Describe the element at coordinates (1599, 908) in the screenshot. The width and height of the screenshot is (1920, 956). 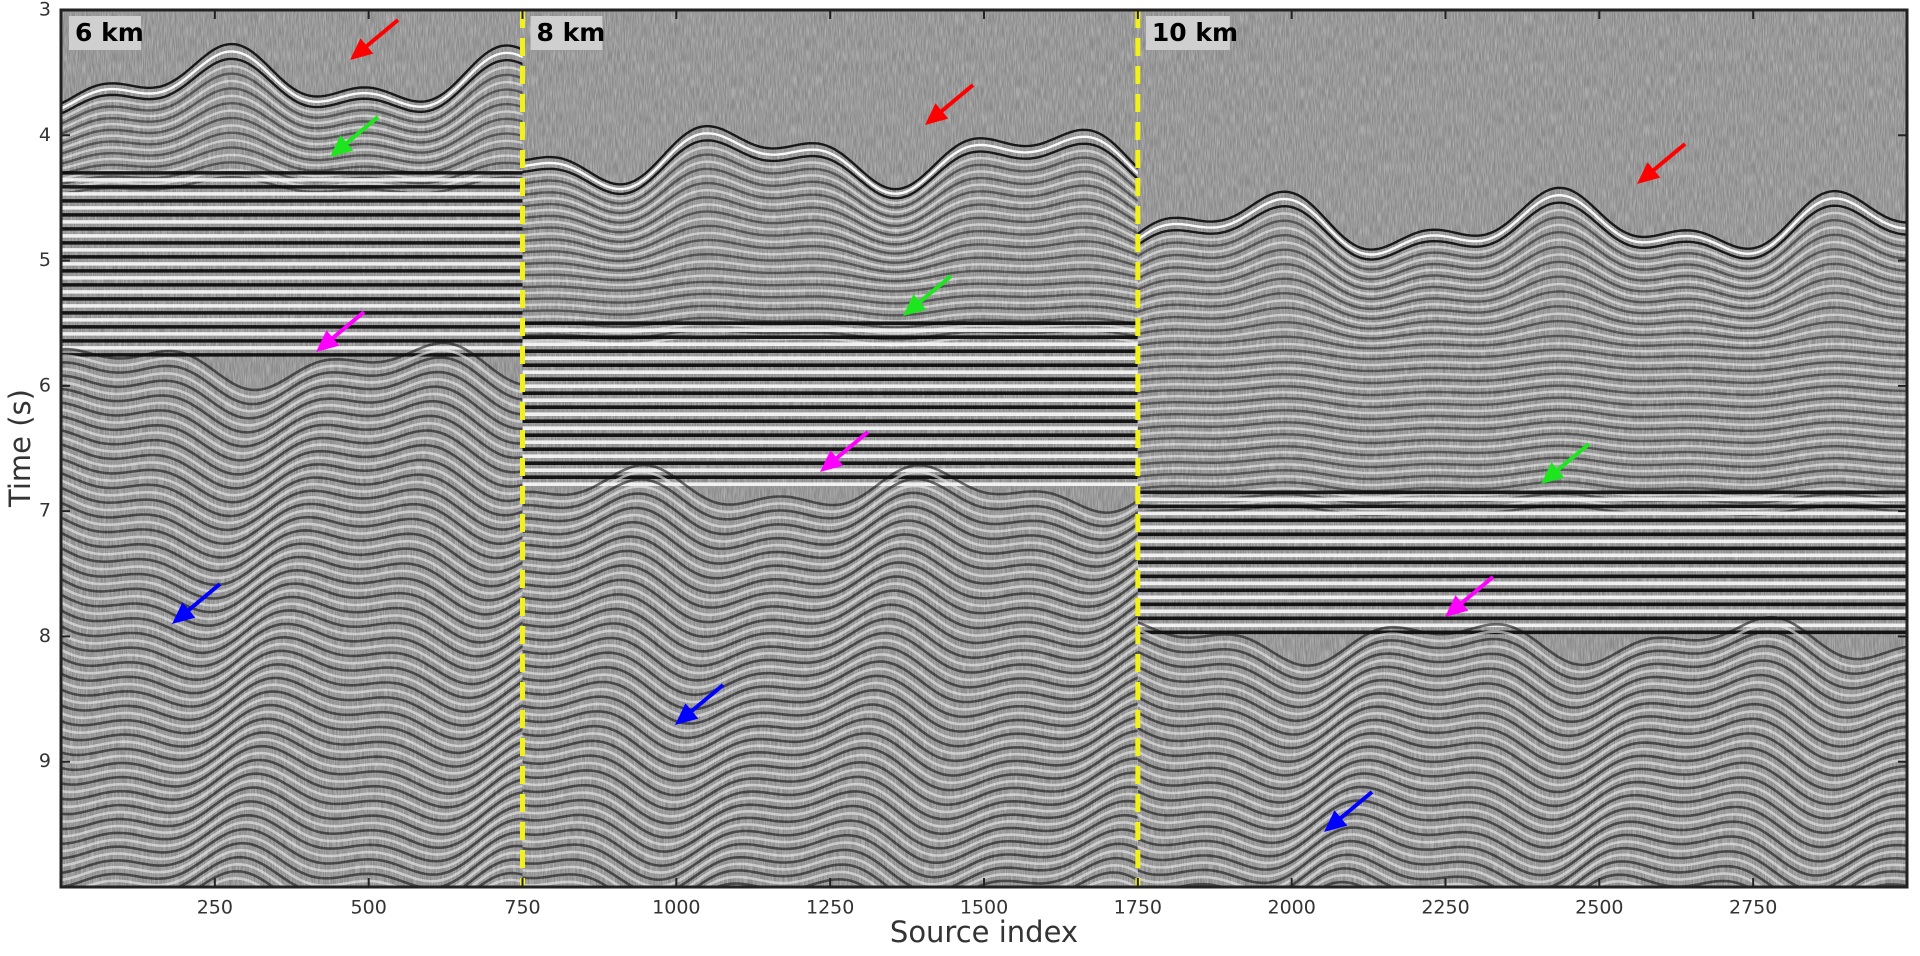
I see `x-tick-label: 2500` at that location.